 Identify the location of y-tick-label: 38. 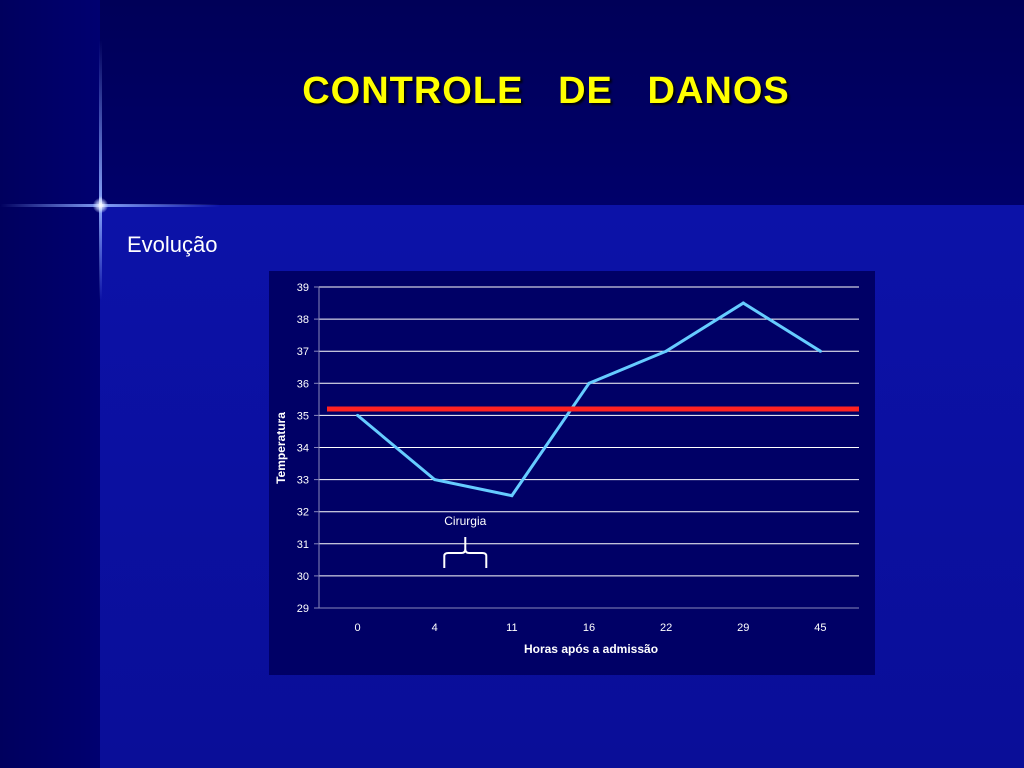
(303, 320).